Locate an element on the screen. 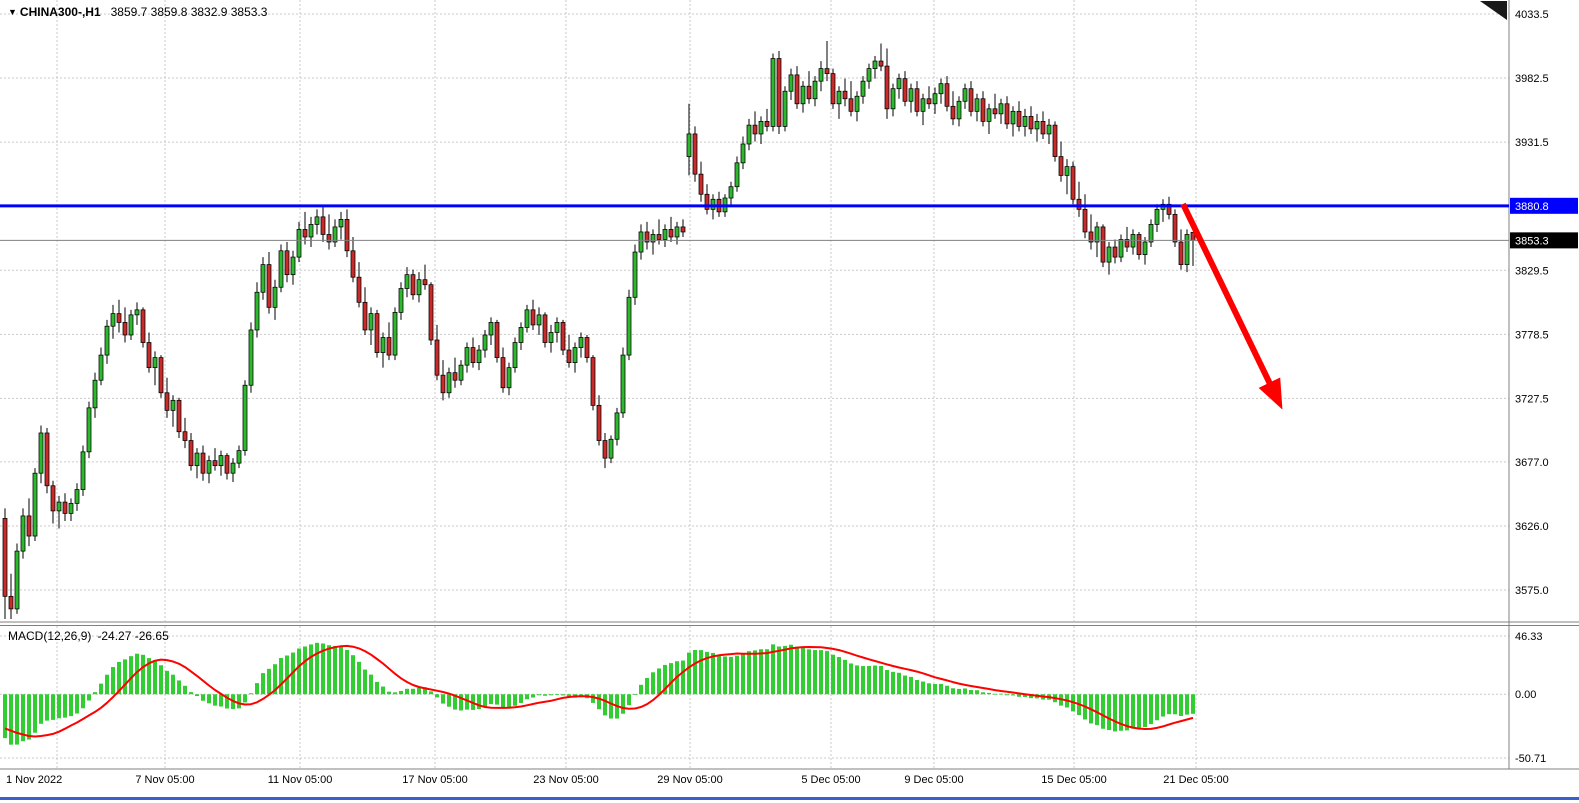  macd-pane is located at coordinates (599, 693).